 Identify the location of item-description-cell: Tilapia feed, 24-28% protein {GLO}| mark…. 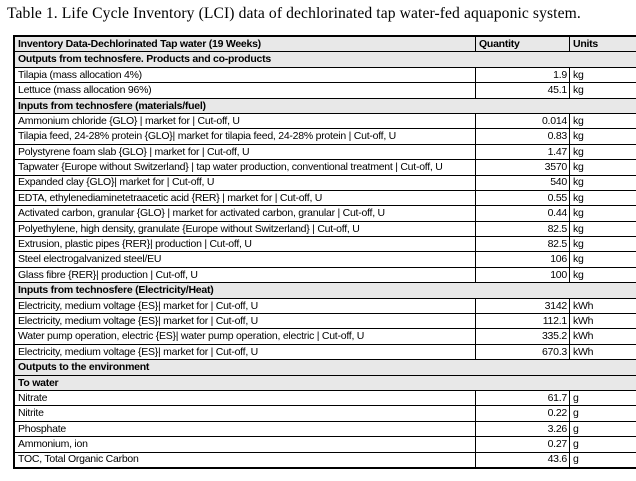
(244, 136).